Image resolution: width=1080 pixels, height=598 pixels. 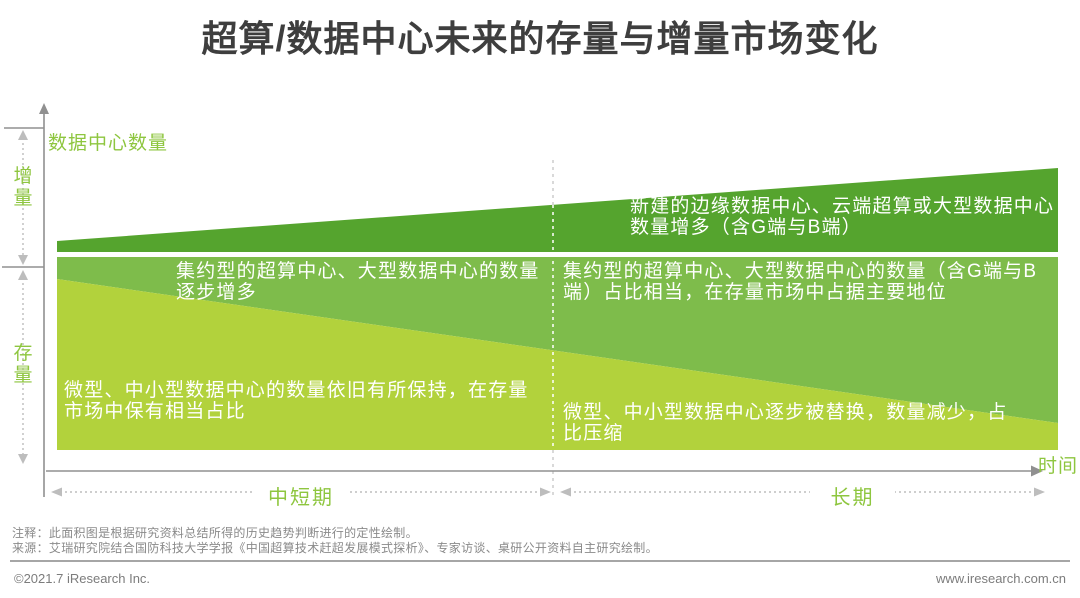 What do you see at coordinates (296, 401) in the screenshot?
I see `annotation-micro-short-term: 微型、中小型数据中心的数量依旧有所保持，在存量市场中保有相当占比` at bounding box center [296, 401].